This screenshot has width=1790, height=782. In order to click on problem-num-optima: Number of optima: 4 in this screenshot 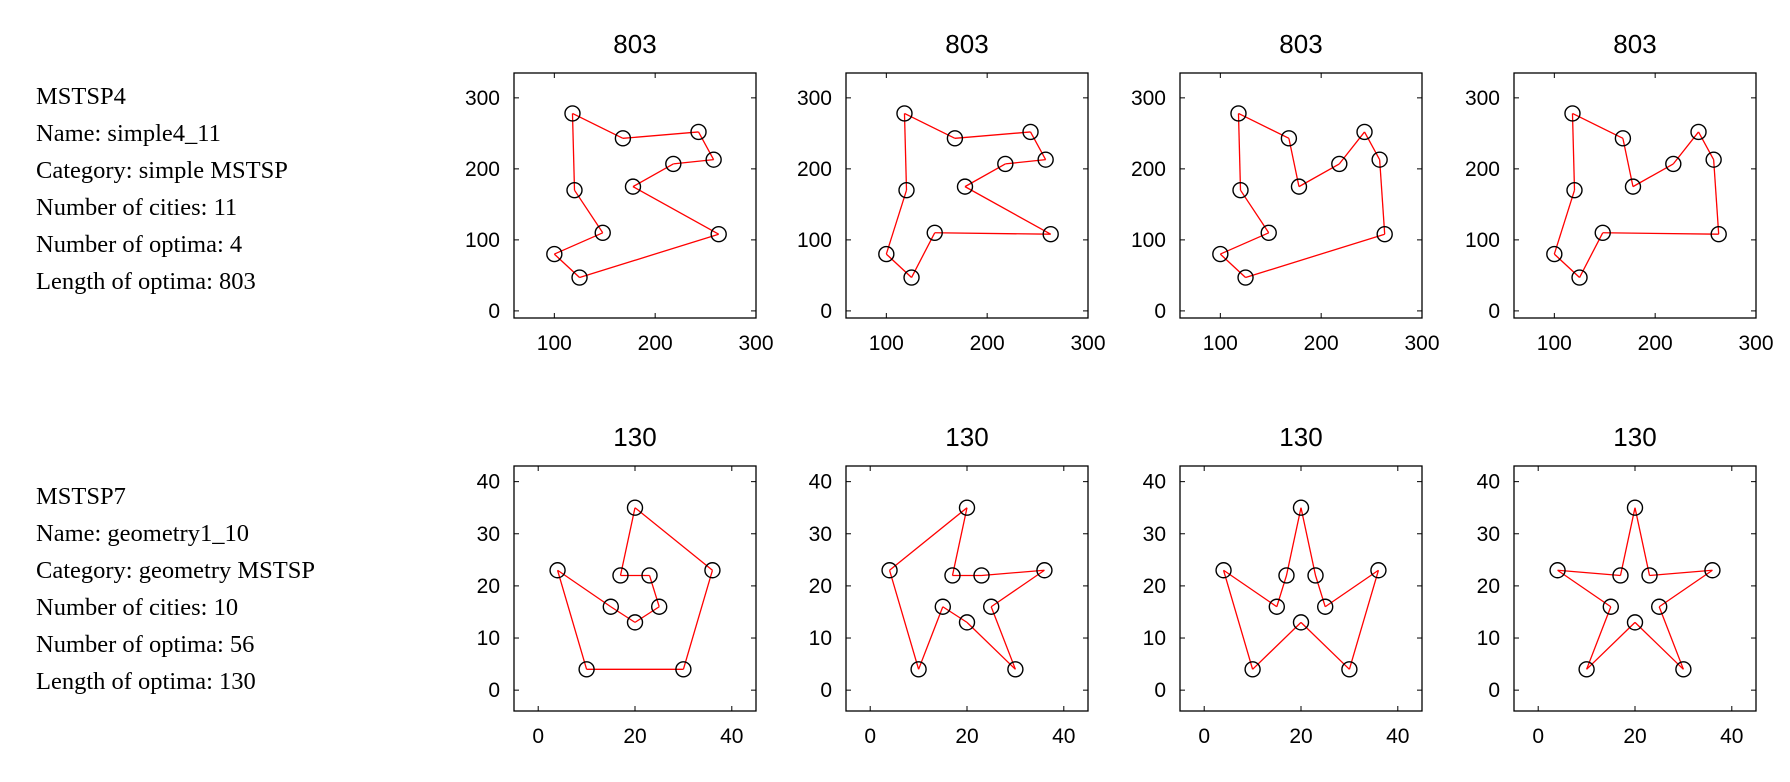, I will do `click(139, 244)`.